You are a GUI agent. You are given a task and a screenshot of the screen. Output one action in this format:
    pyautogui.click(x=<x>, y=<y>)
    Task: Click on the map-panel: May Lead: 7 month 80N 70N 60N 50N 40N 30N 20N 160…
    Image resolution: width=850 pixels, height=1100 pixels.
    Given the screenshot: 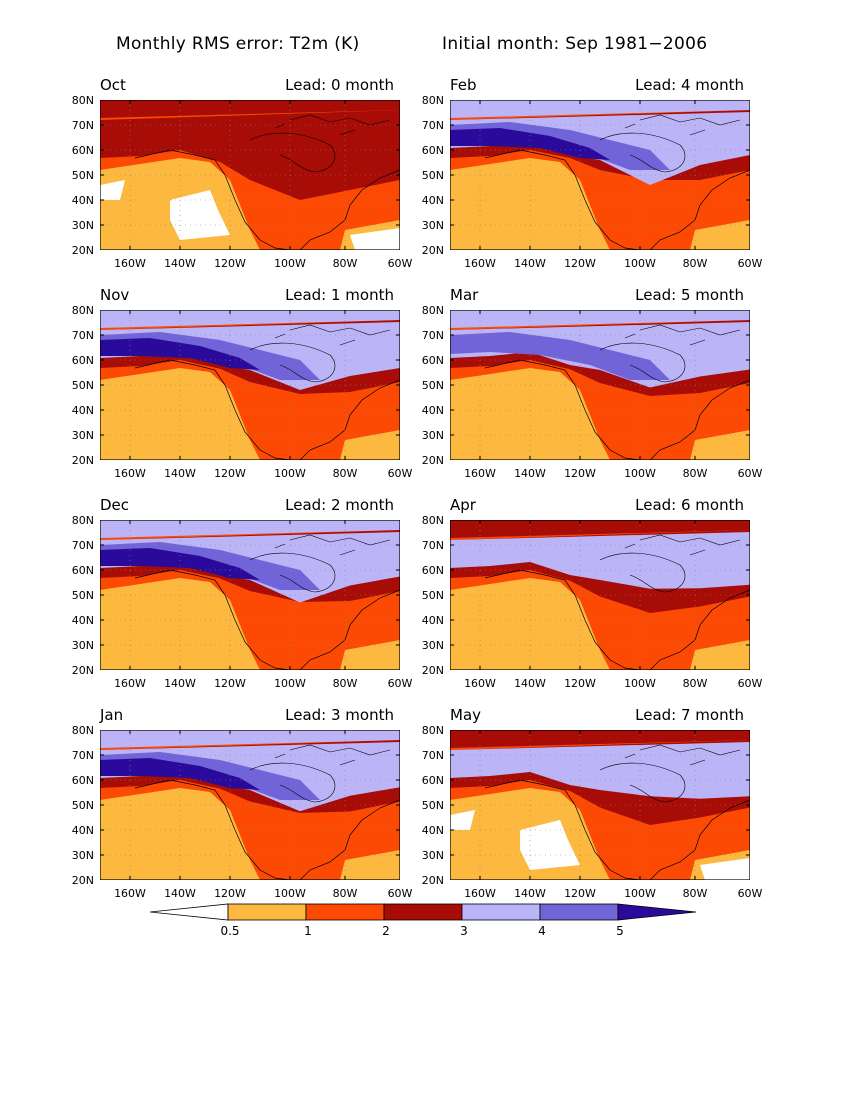 What is the action you would take?
    pyautogui.click(x=592, y=803)
    